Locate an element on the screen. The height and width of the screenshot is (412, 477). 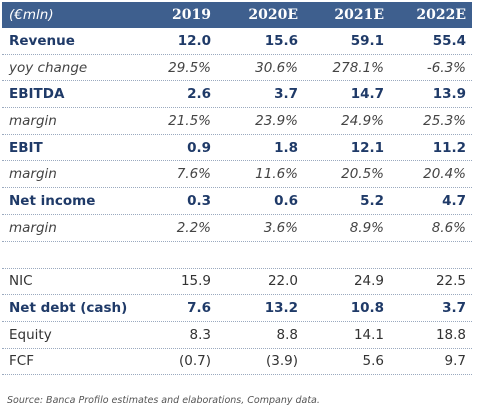
row-fcf: FCF (0.7) (3.9) 5.6 9.7 is located at coordinates (237, 362).